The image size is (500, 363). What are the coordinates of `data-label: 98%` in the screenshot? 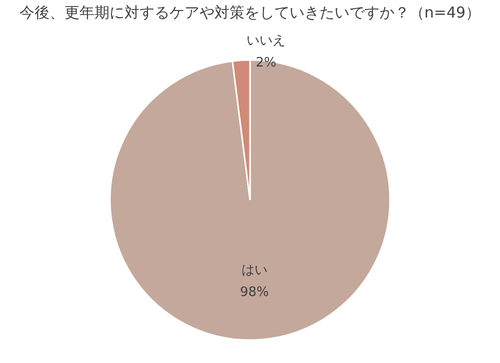 It's located at (254, 292).